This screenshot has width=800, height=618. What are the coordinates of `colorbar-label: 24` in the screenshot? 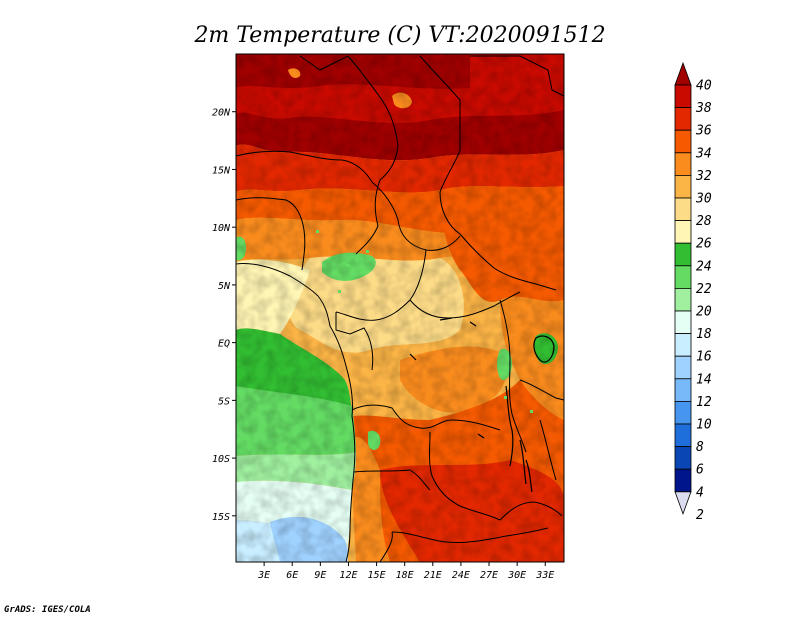 It's located at (704, 266).